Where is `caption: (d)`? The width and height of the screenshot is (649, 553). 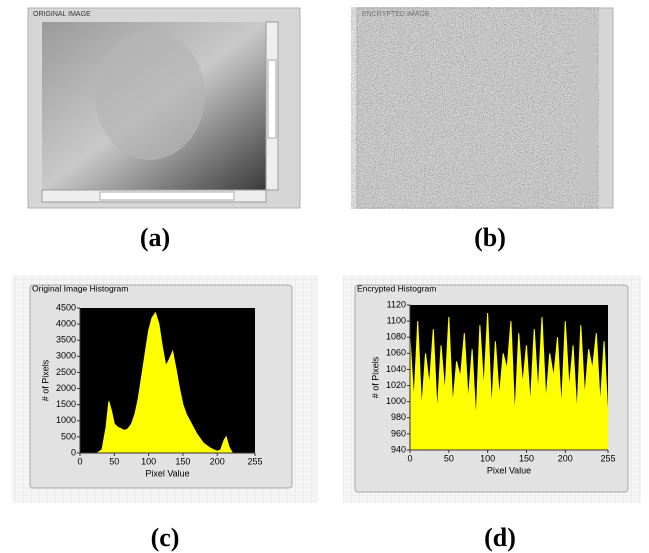 caption: (d) is located at coordinates (500, 537).